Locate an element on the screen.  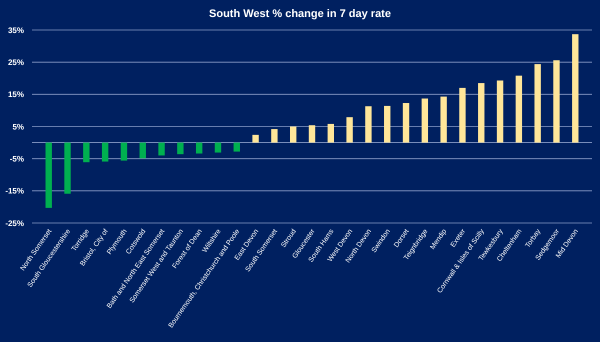
y-tick-label: -25% is located at coordinates (14, 223).